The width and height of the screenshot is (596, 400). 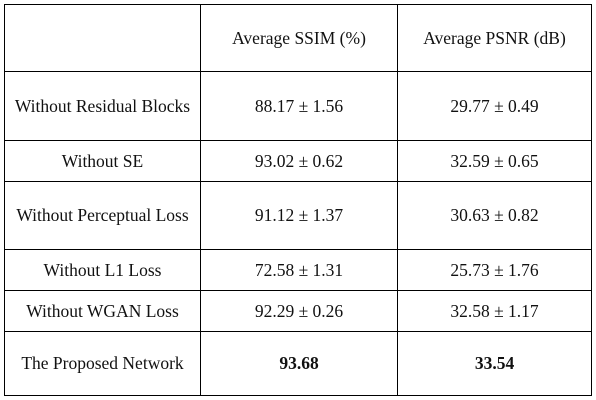 What do you see at coordinates (494, 38) in the screenshot?
I see `header-cell-psnr: Average PSNR (dB)` at bounding box center [494, 38].